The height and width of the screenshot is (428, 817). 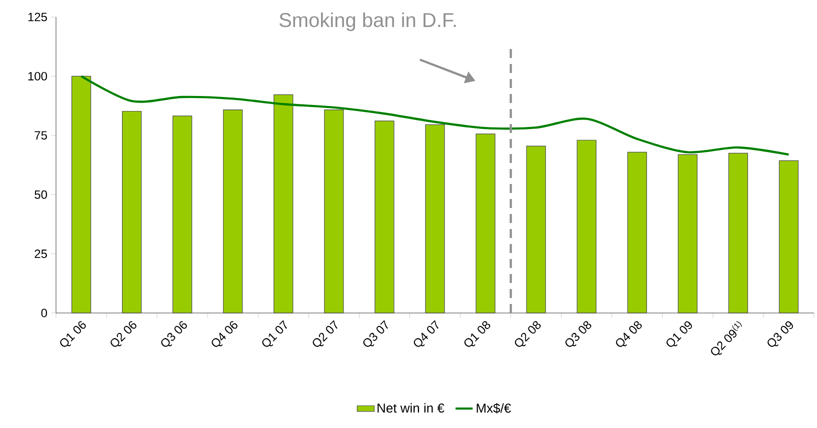 What do you see at coordinates (679, 334) in the screenshot?
I see `x-tick-label: Q1 09` at bounding box center [679, 334].